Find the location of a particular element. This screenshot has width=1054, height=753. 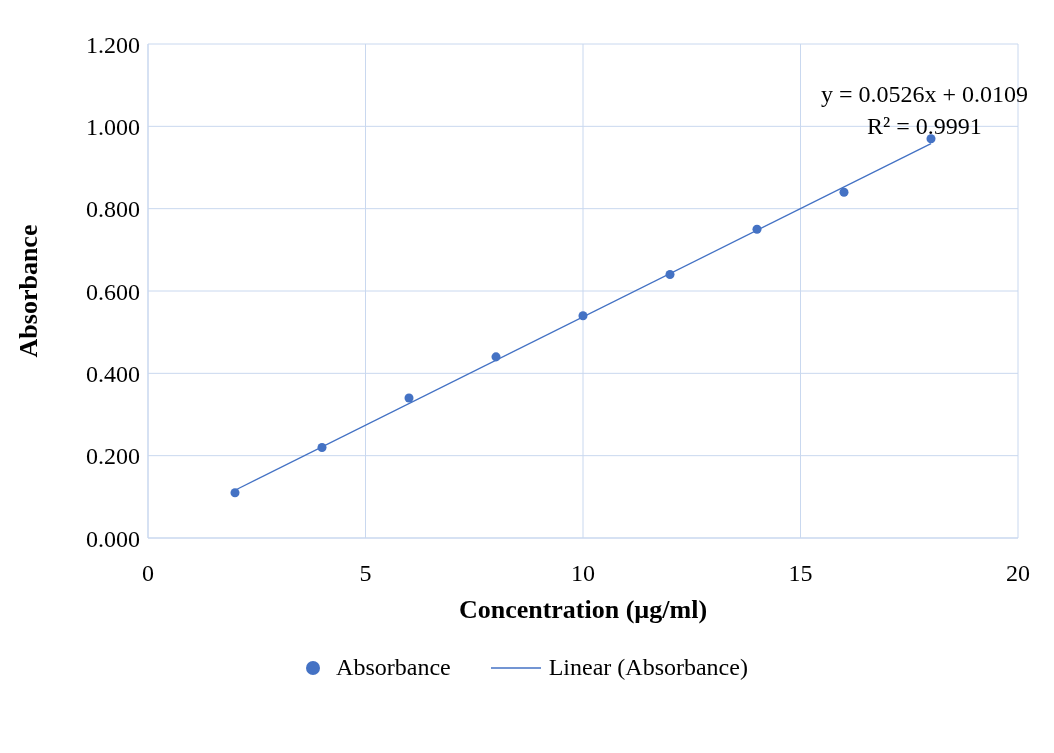

annotation: y = 0.0526x + 0.0109 is located at coordinates (924, 94).